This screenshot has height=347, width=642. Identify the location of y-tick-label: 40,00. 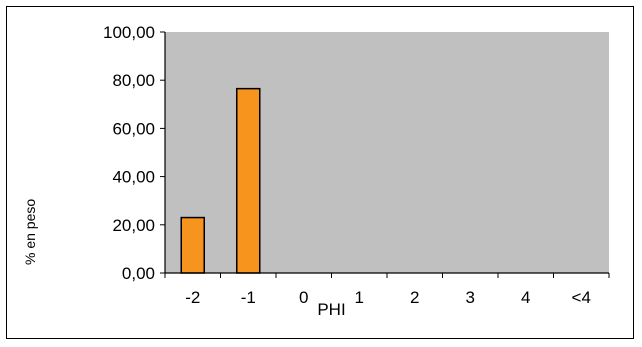
(133, 177).